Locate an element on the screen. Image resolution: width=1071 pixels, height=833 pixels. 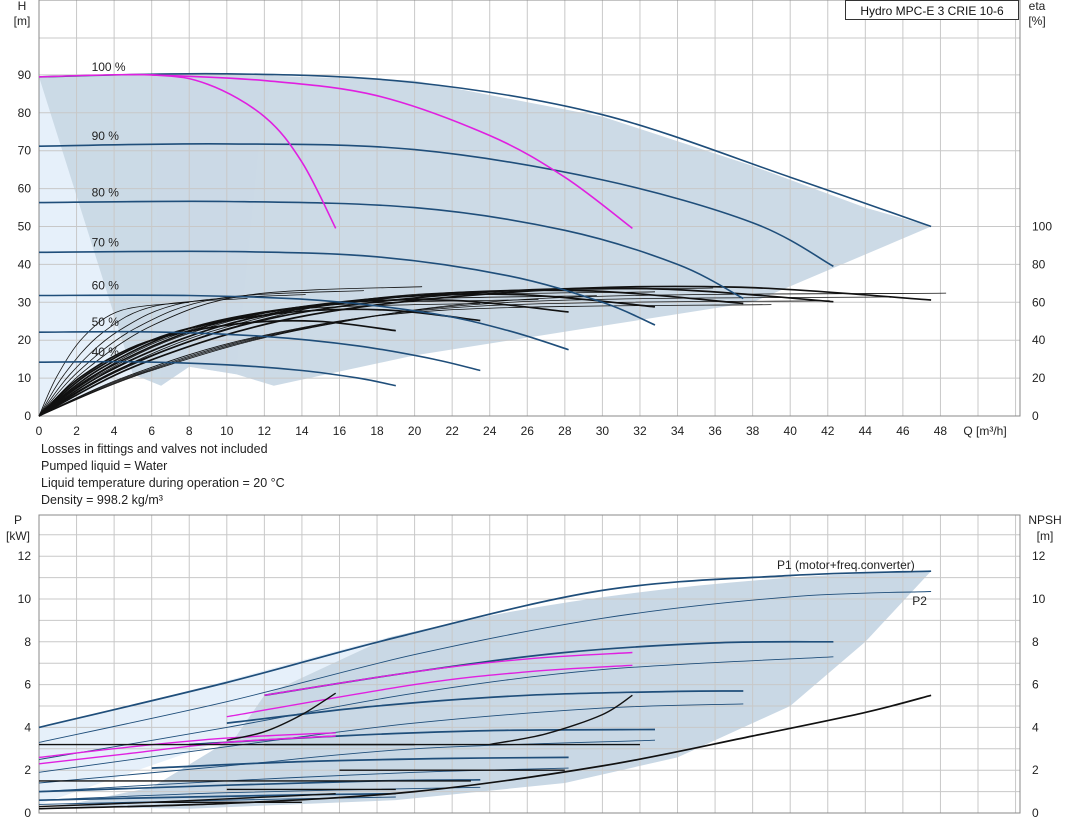
chart-title: Hydro MPC-E 3 CRIE 10-6 is located at coordinates (932, 10).